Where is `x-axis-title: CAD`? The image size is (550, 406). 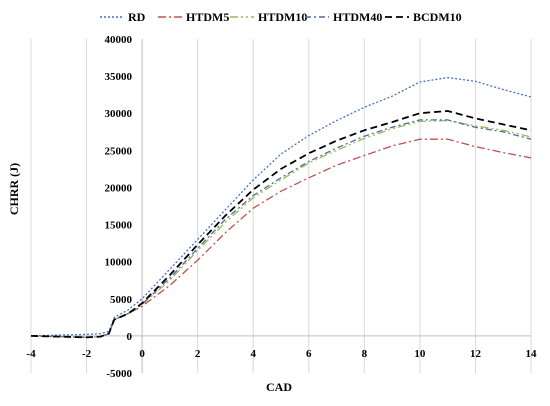 x-axis-title: CAD is located at coordinates (279, 387).